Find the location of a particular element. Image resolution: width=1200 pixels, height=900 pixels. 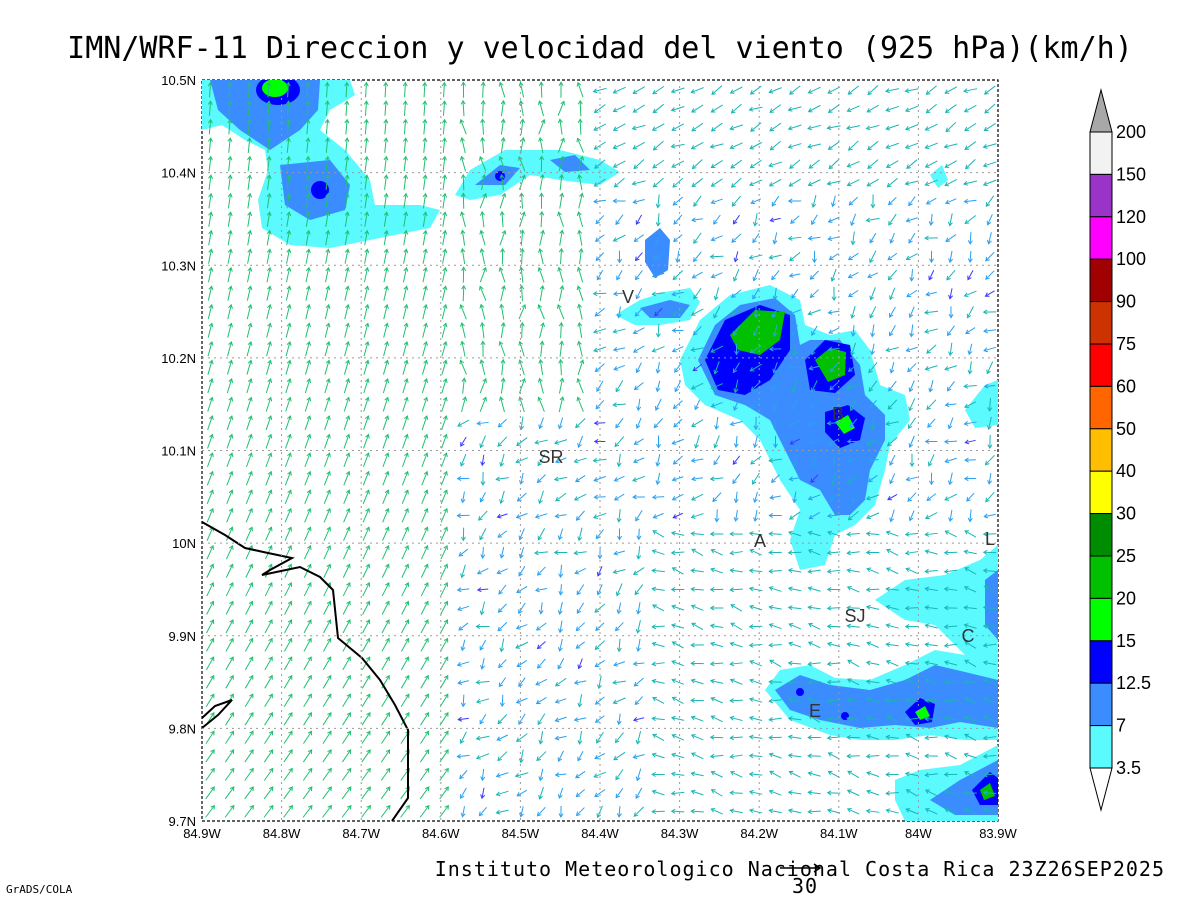

longitude-tick-label: 84.9W is located at coordinates (202, 833).